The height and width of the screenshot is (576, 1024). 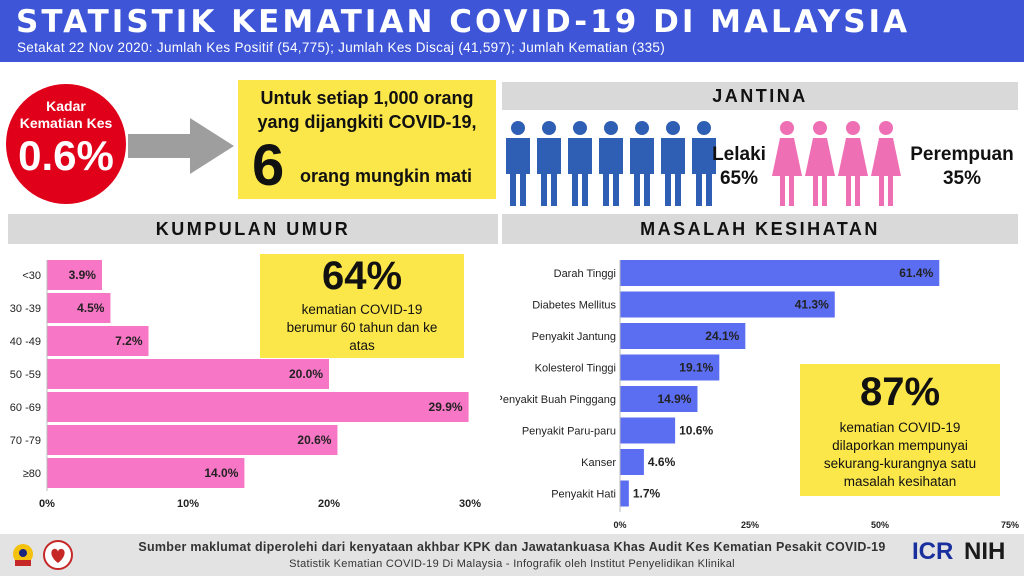 What do you see at coordinates (812, 305) in the screenshot?
I see `health-value-label: 41.3%` at bounding box center [812, 305].